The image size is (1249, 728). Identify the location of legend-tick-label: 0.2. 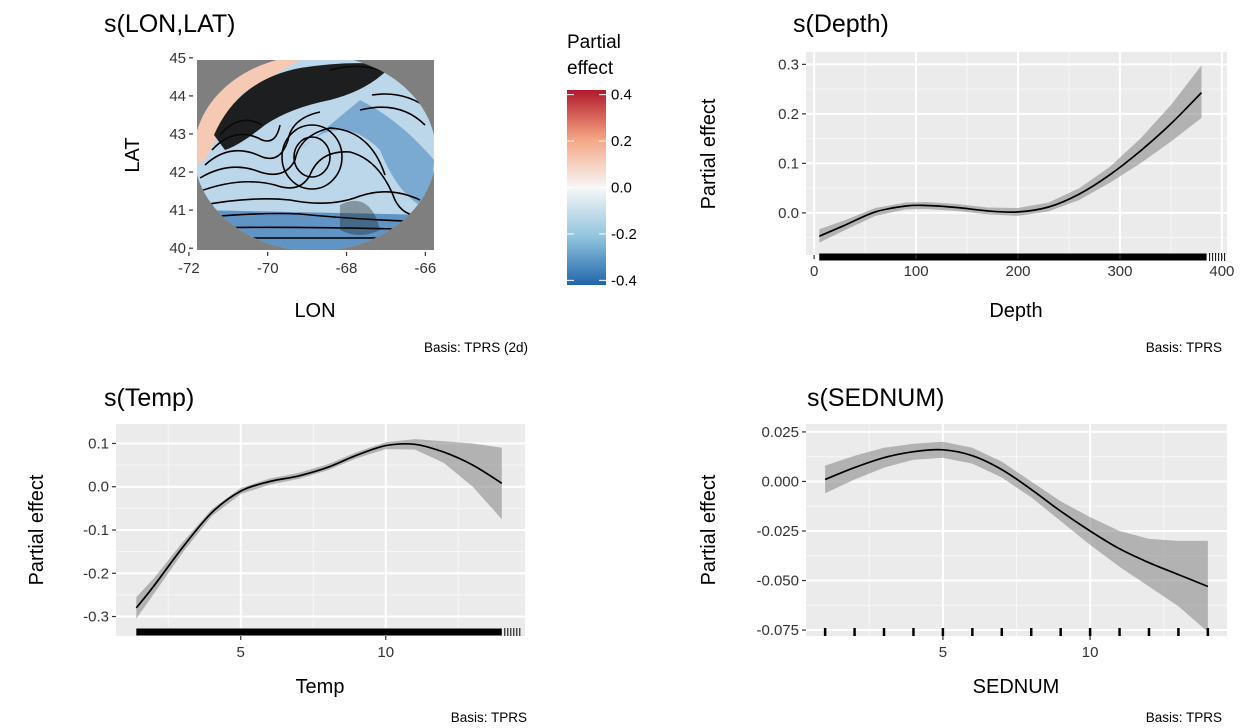
(621, 141).